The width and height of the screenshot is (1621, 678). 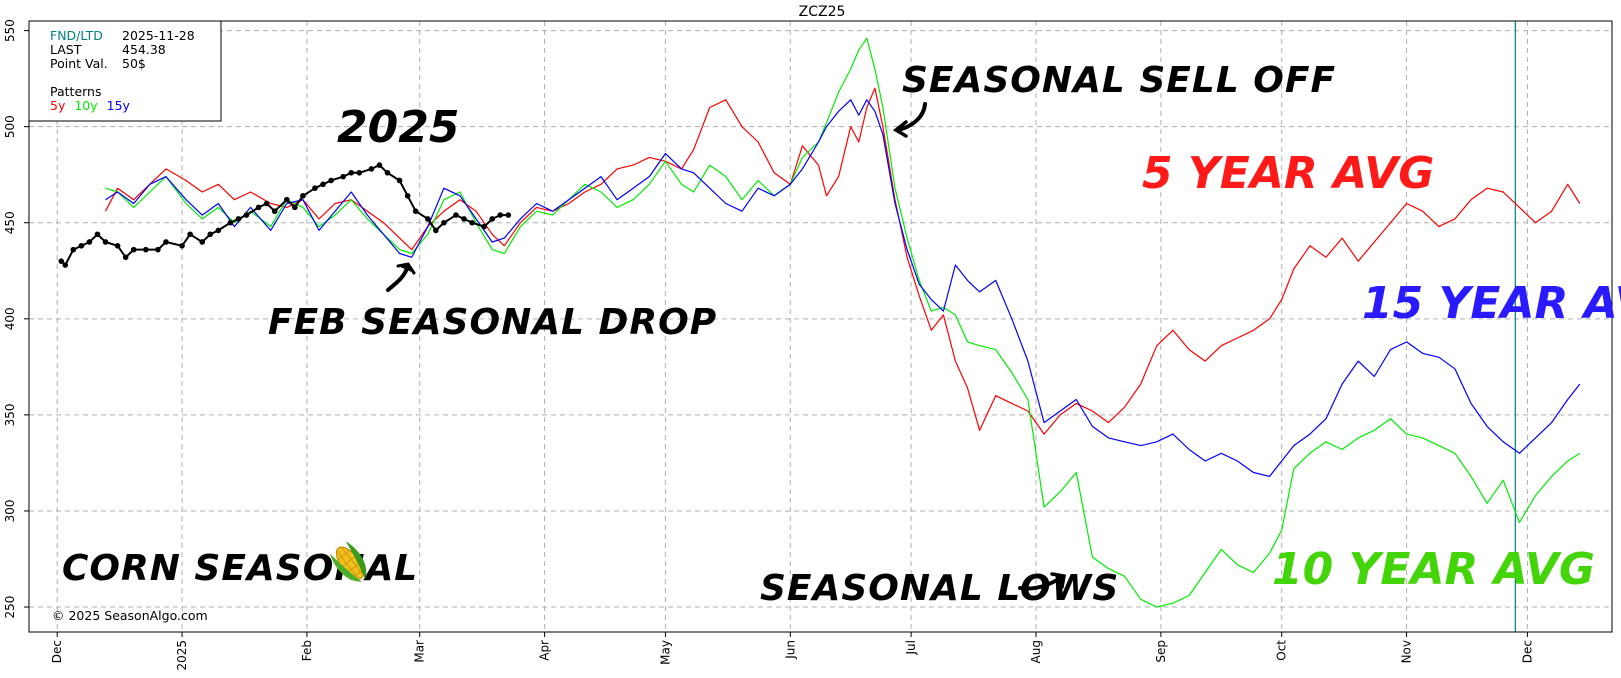 I want to click on annotation-lows: SEASONAL LOWS, so click(x=939, y=588).